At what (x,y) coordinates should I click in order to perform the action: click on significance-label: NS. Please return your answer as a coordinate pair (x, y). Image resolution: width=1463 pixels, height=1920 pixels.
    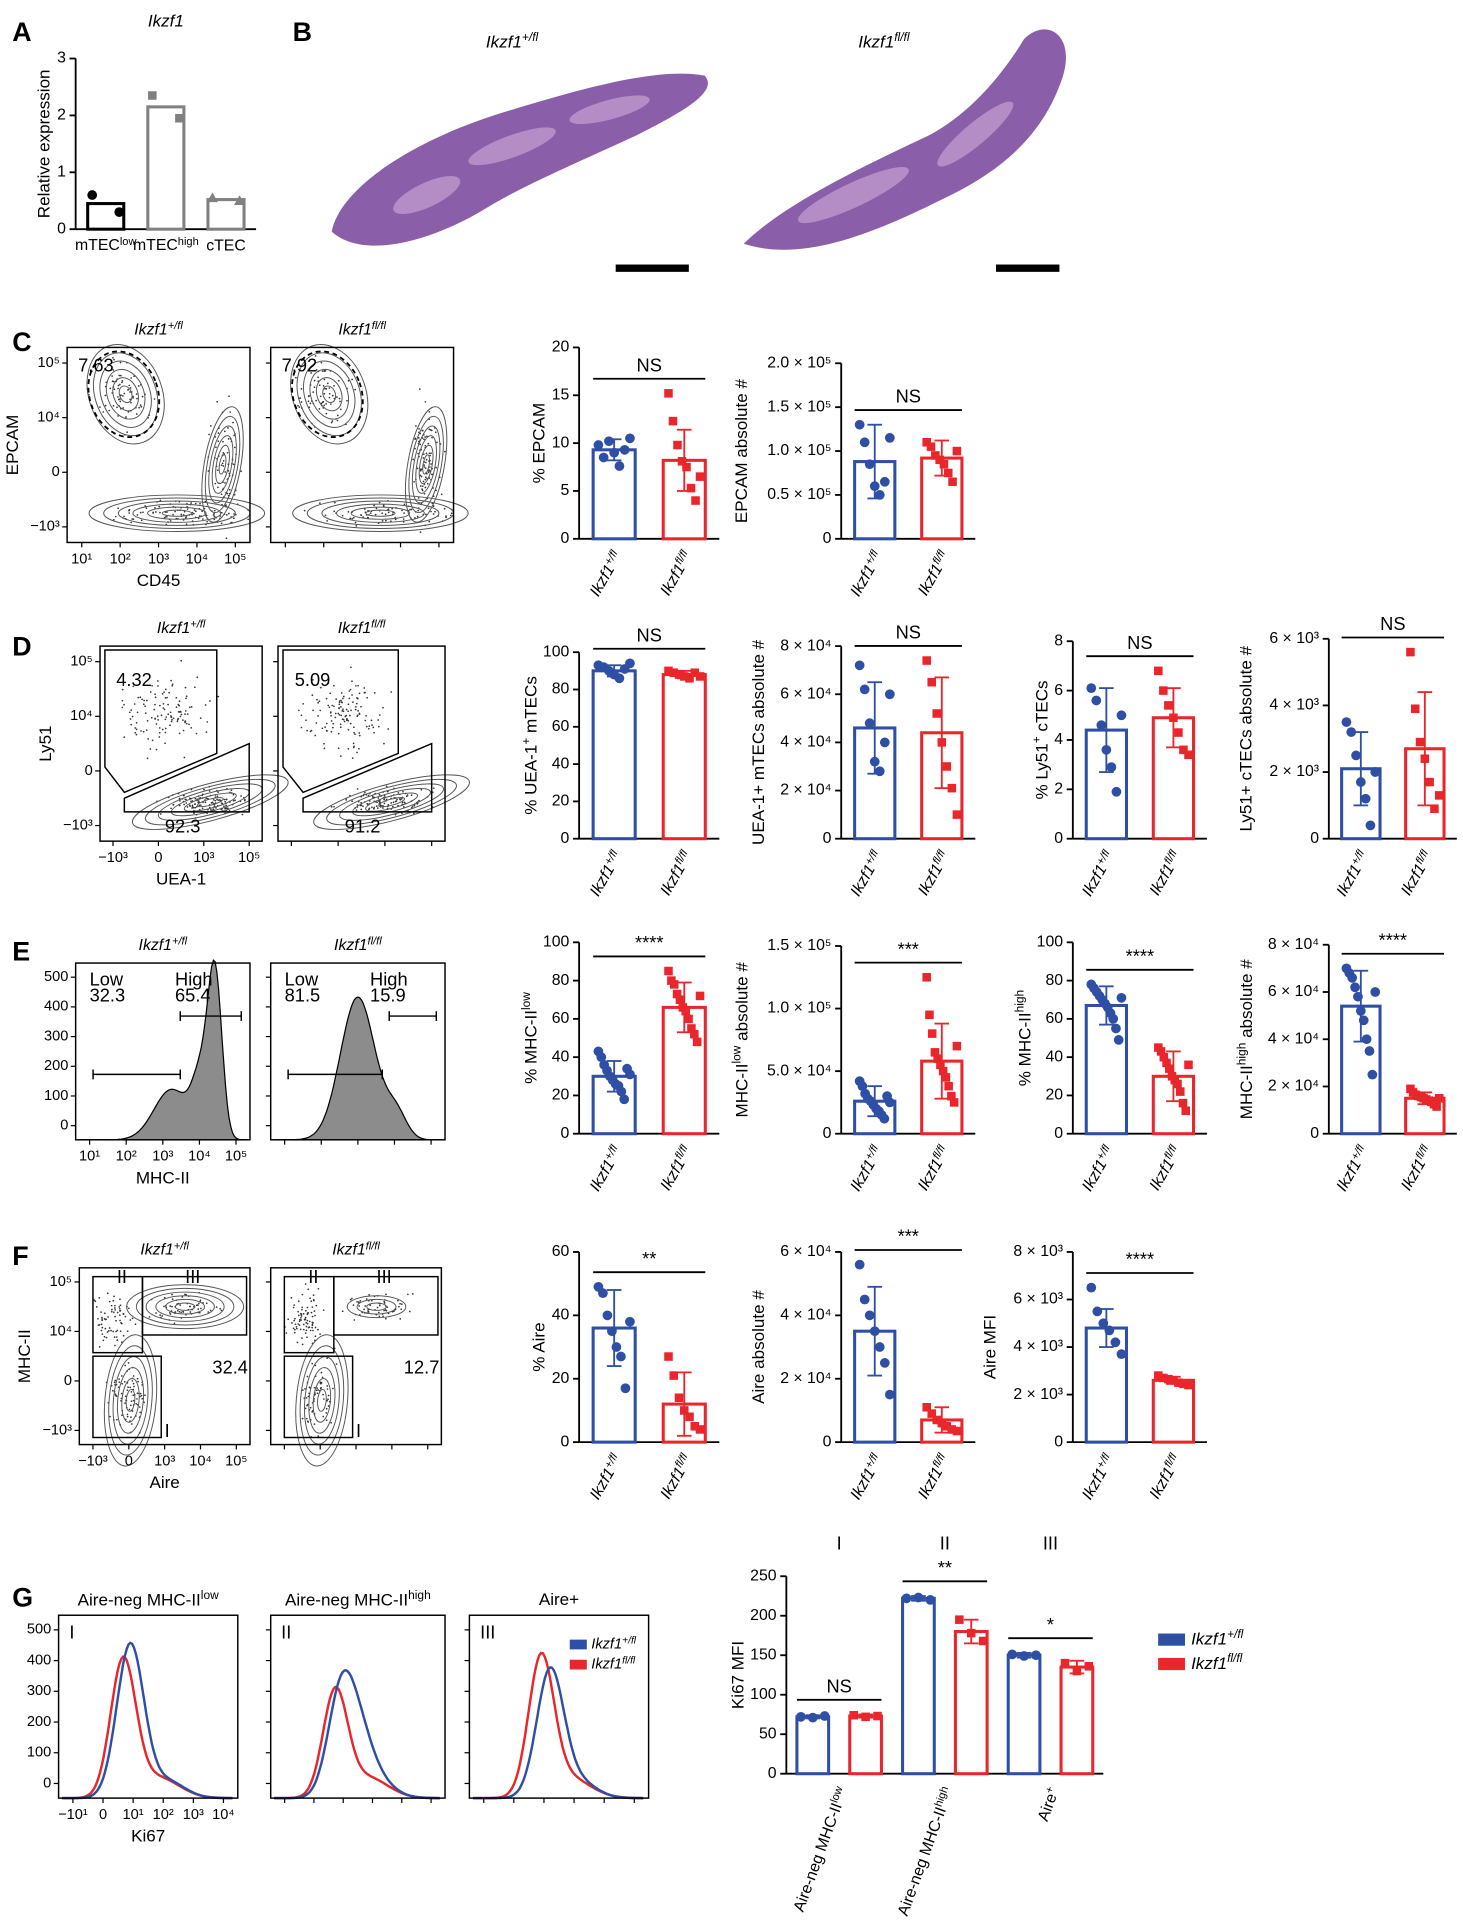
    Looking at the image, I should click on (1392, 623).